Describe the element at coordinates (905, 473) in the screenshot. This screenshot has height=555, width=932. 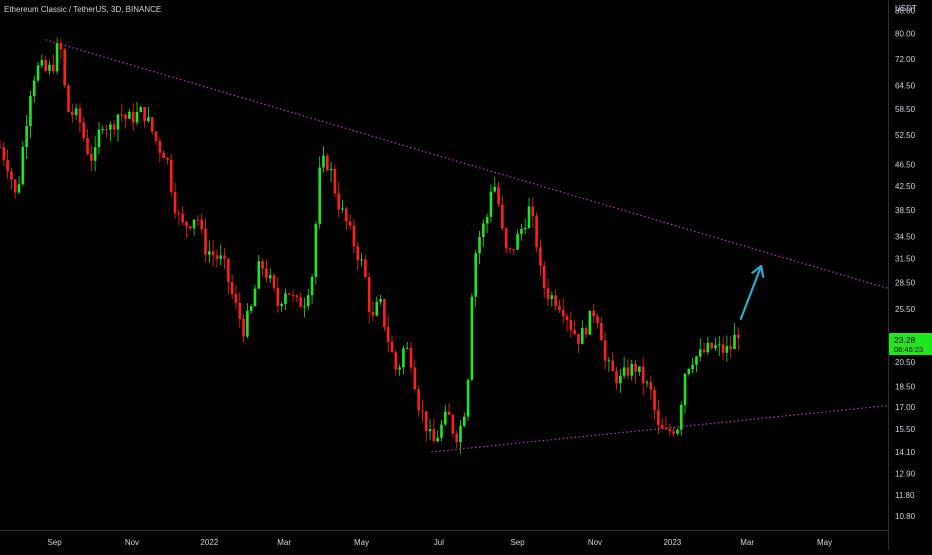
I see `price-tick-label: 12.90` at that location.